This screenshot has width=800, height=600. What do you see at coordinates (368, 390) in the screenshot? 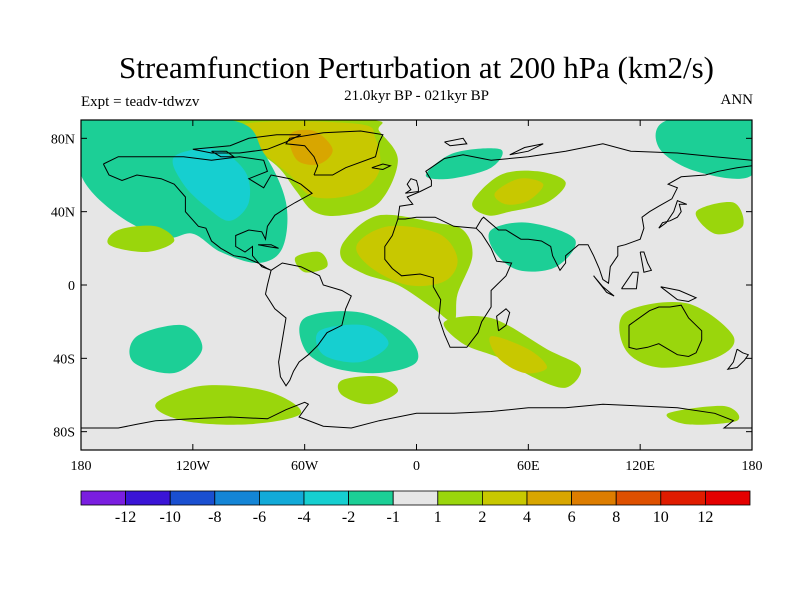
I see `contour-region-south-atlantic` at bounding box center [368, 390].